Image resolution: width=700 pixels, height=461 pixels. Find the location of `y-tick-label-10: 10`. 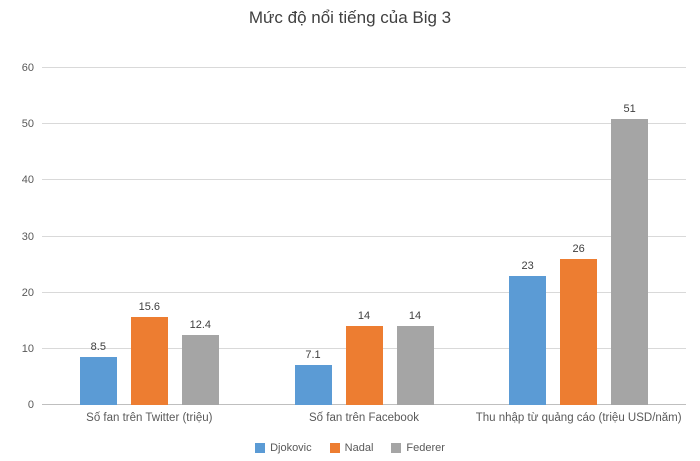

y-tick-label-10: 10 is located at coordinates (27, 348).